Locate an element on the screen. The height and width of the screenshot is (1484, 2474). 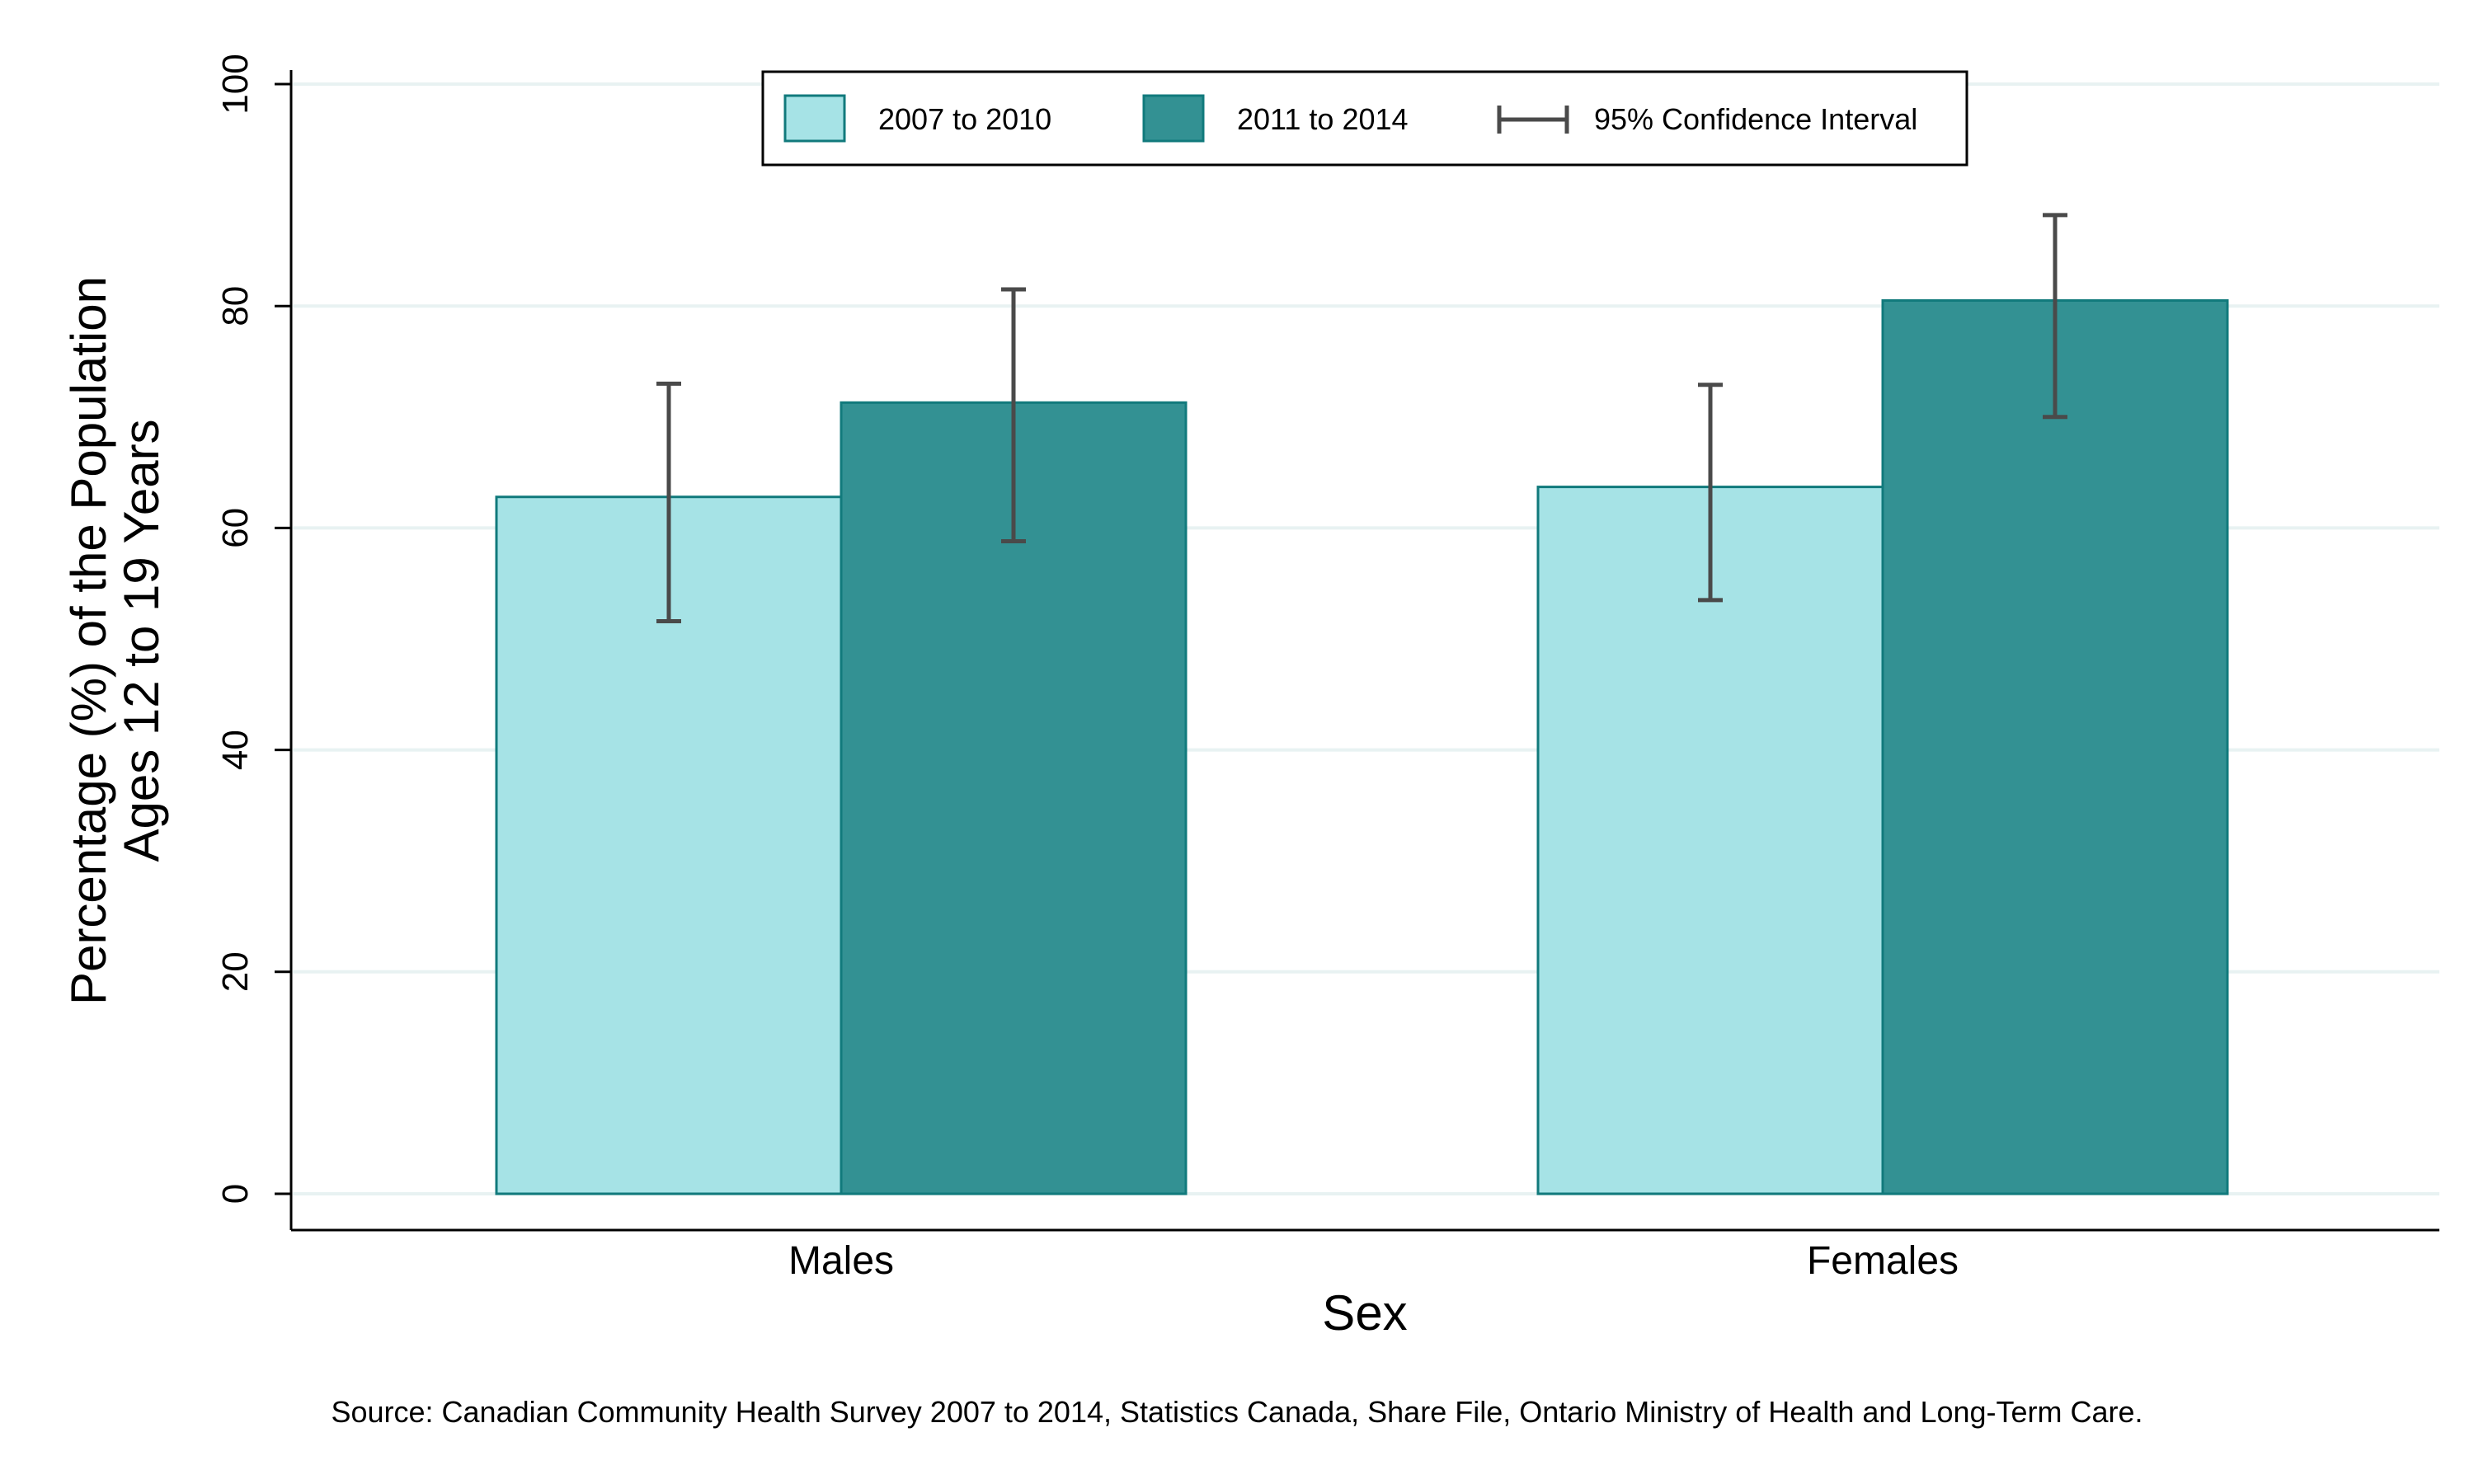
x-tick-labels: Males Females is located at coordinates (1373, 1261).